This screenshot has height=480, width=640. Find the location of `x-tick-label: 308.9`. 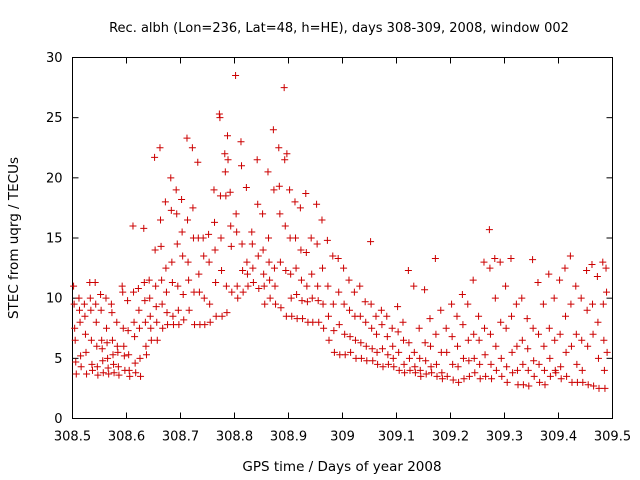

x-tick-label: 308.9 is located at coordinates (288, 437).